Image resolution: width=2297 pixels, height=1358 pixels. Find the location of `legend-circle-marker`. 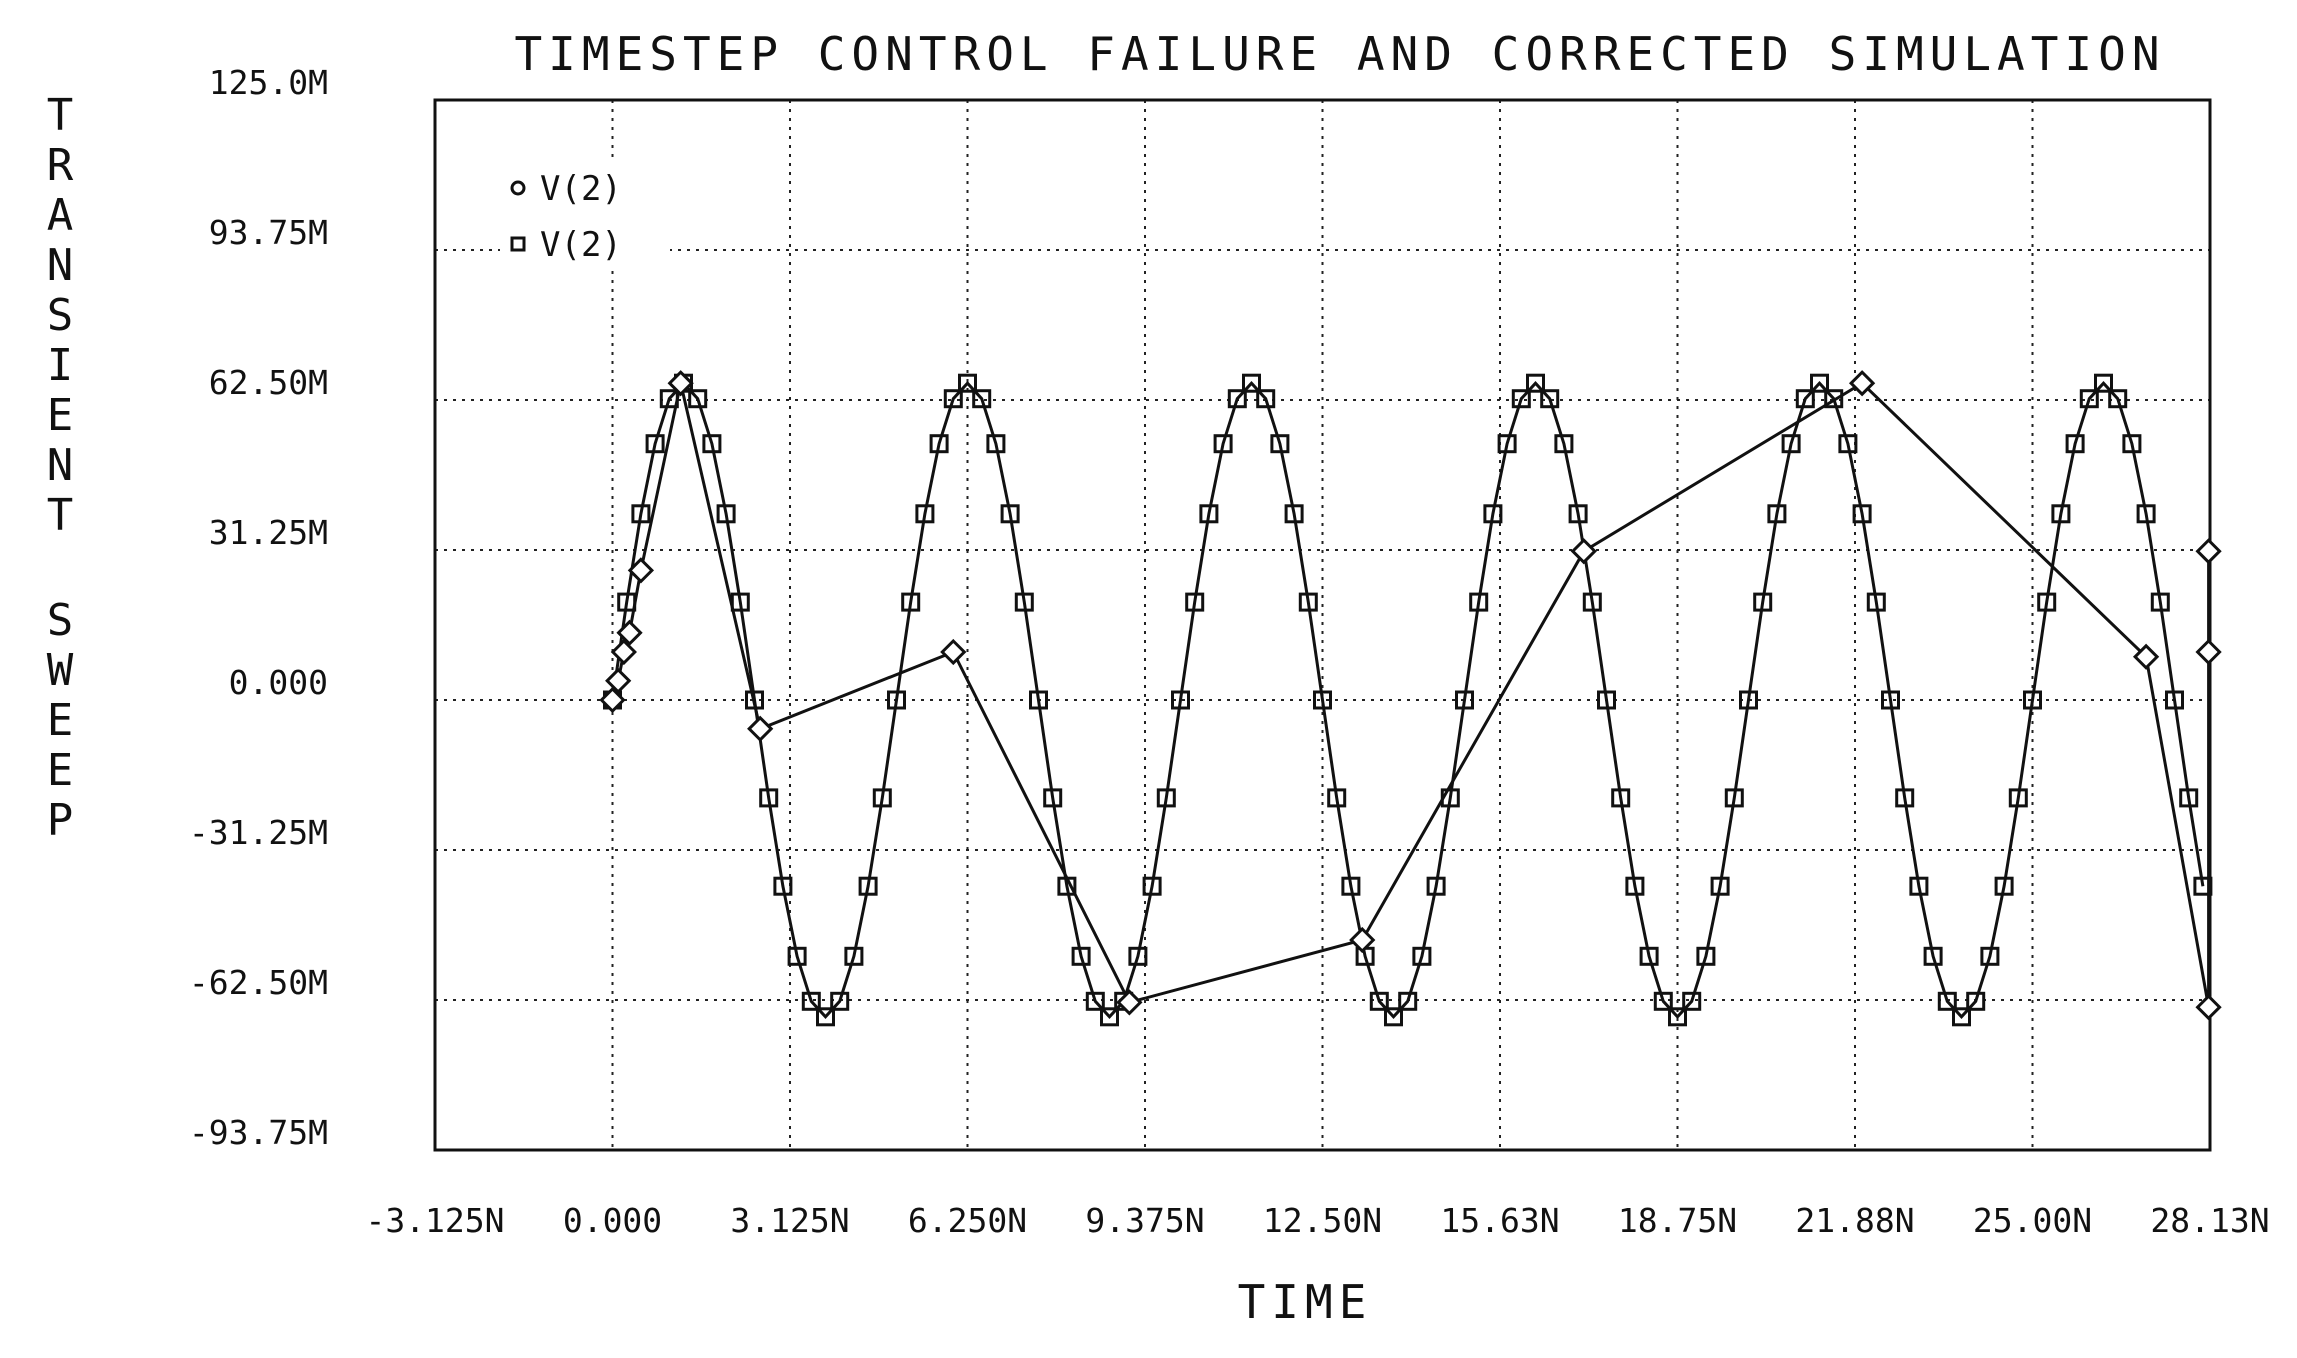

legend-circle-marker is located at coordinates (518, 188).